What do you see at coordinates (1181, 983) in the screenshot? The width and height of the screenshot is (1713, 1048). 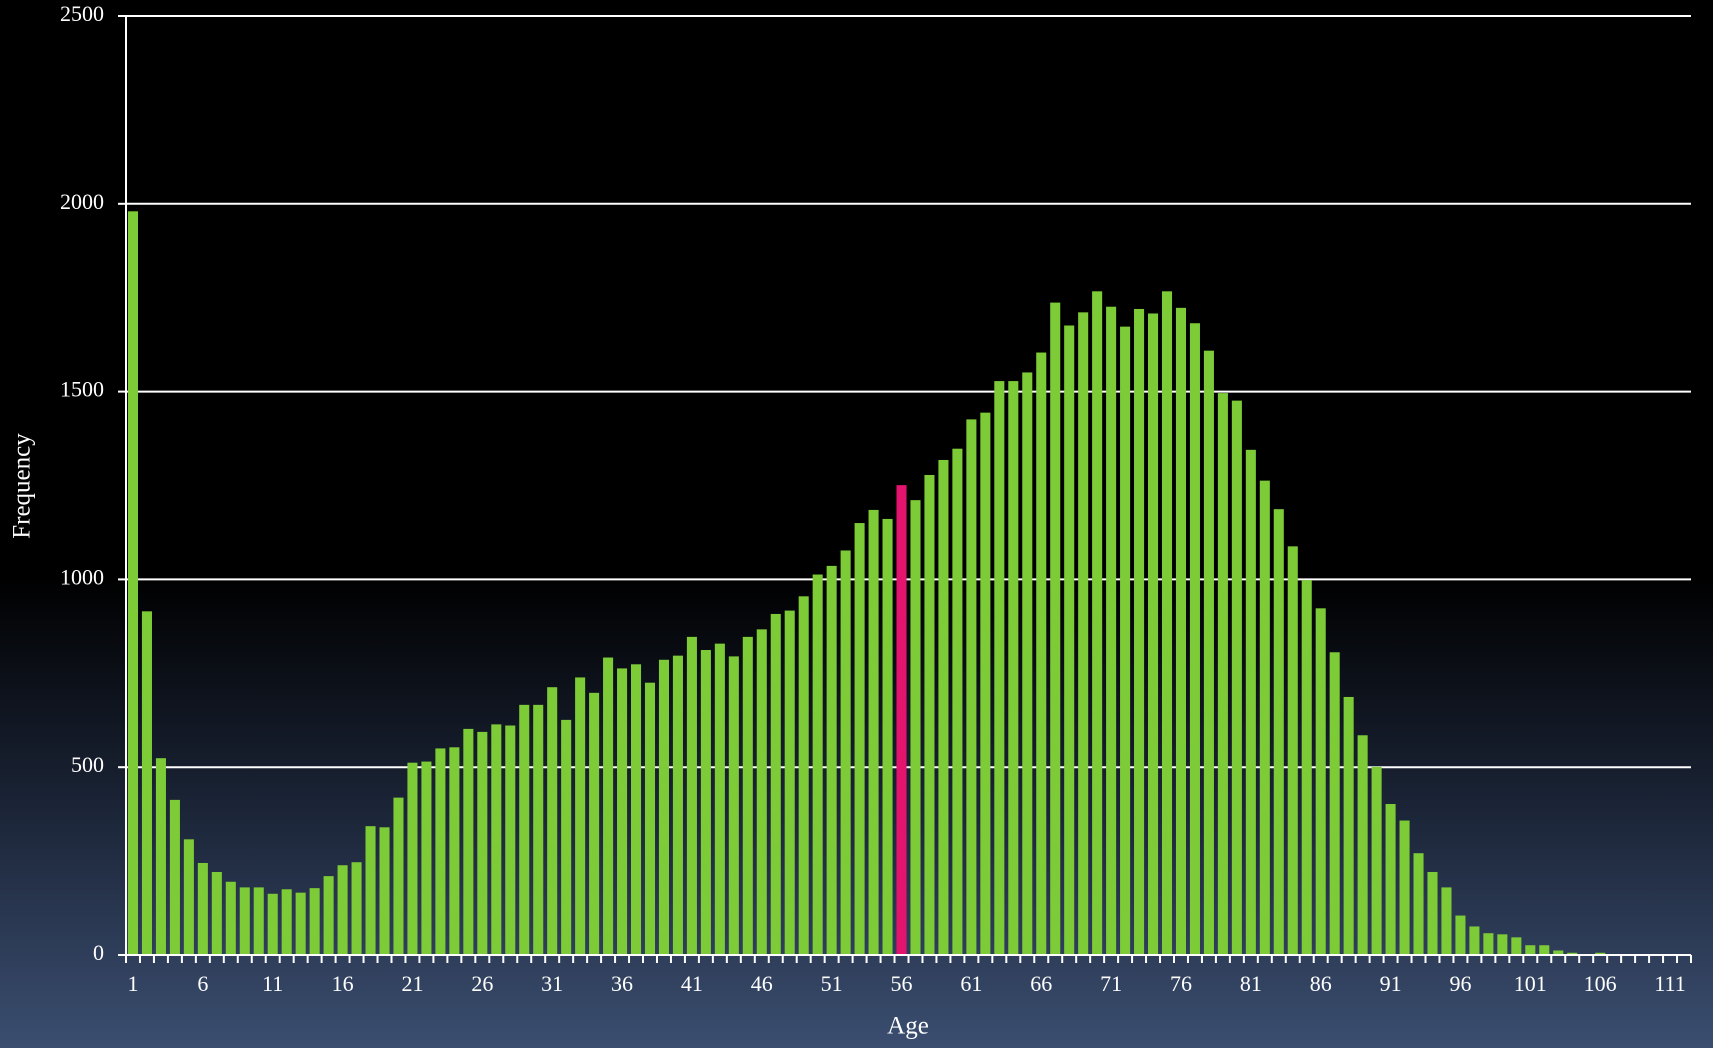 I see `x-tick-label: 76` at bounding box center [1181, 983].